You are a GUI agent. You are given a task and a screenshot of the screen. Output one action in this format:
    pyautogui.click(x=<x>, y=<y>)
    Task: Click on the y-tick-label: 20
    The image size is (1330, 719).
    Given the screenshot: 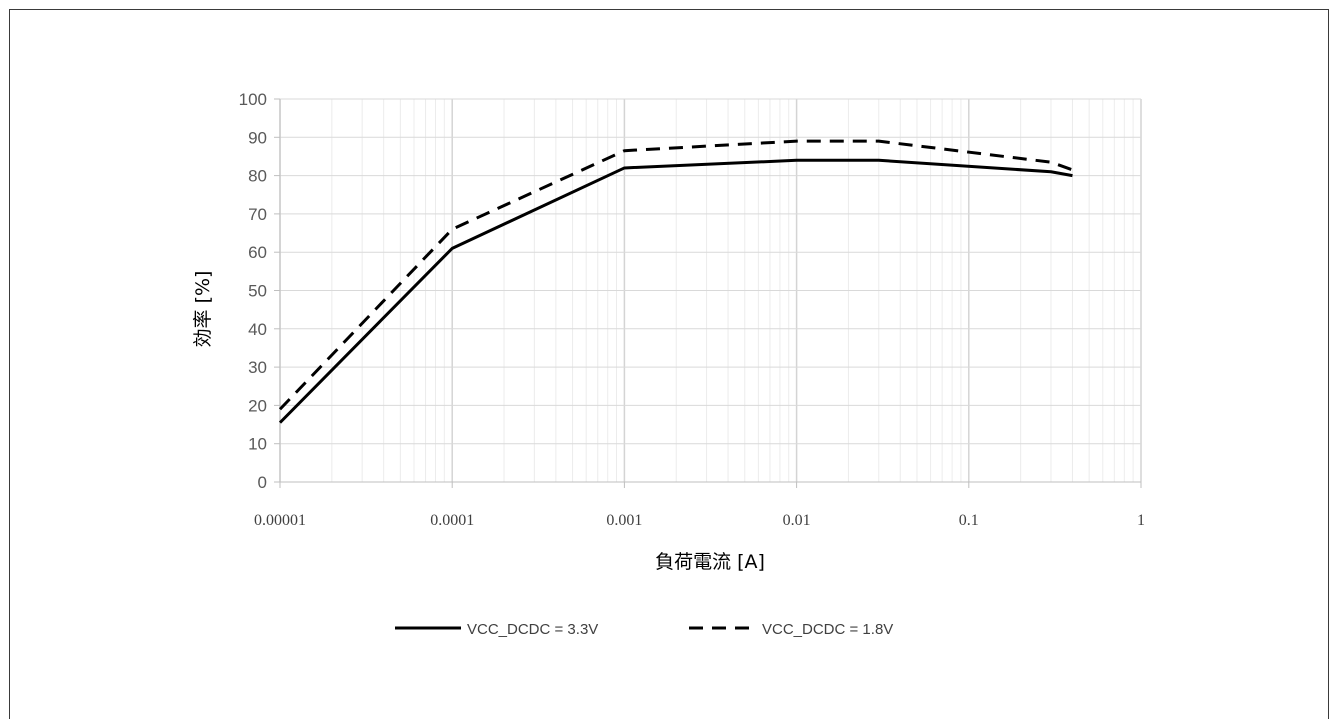 What is the action you would take?
    pyautogui.click(x=257, y=405)
    